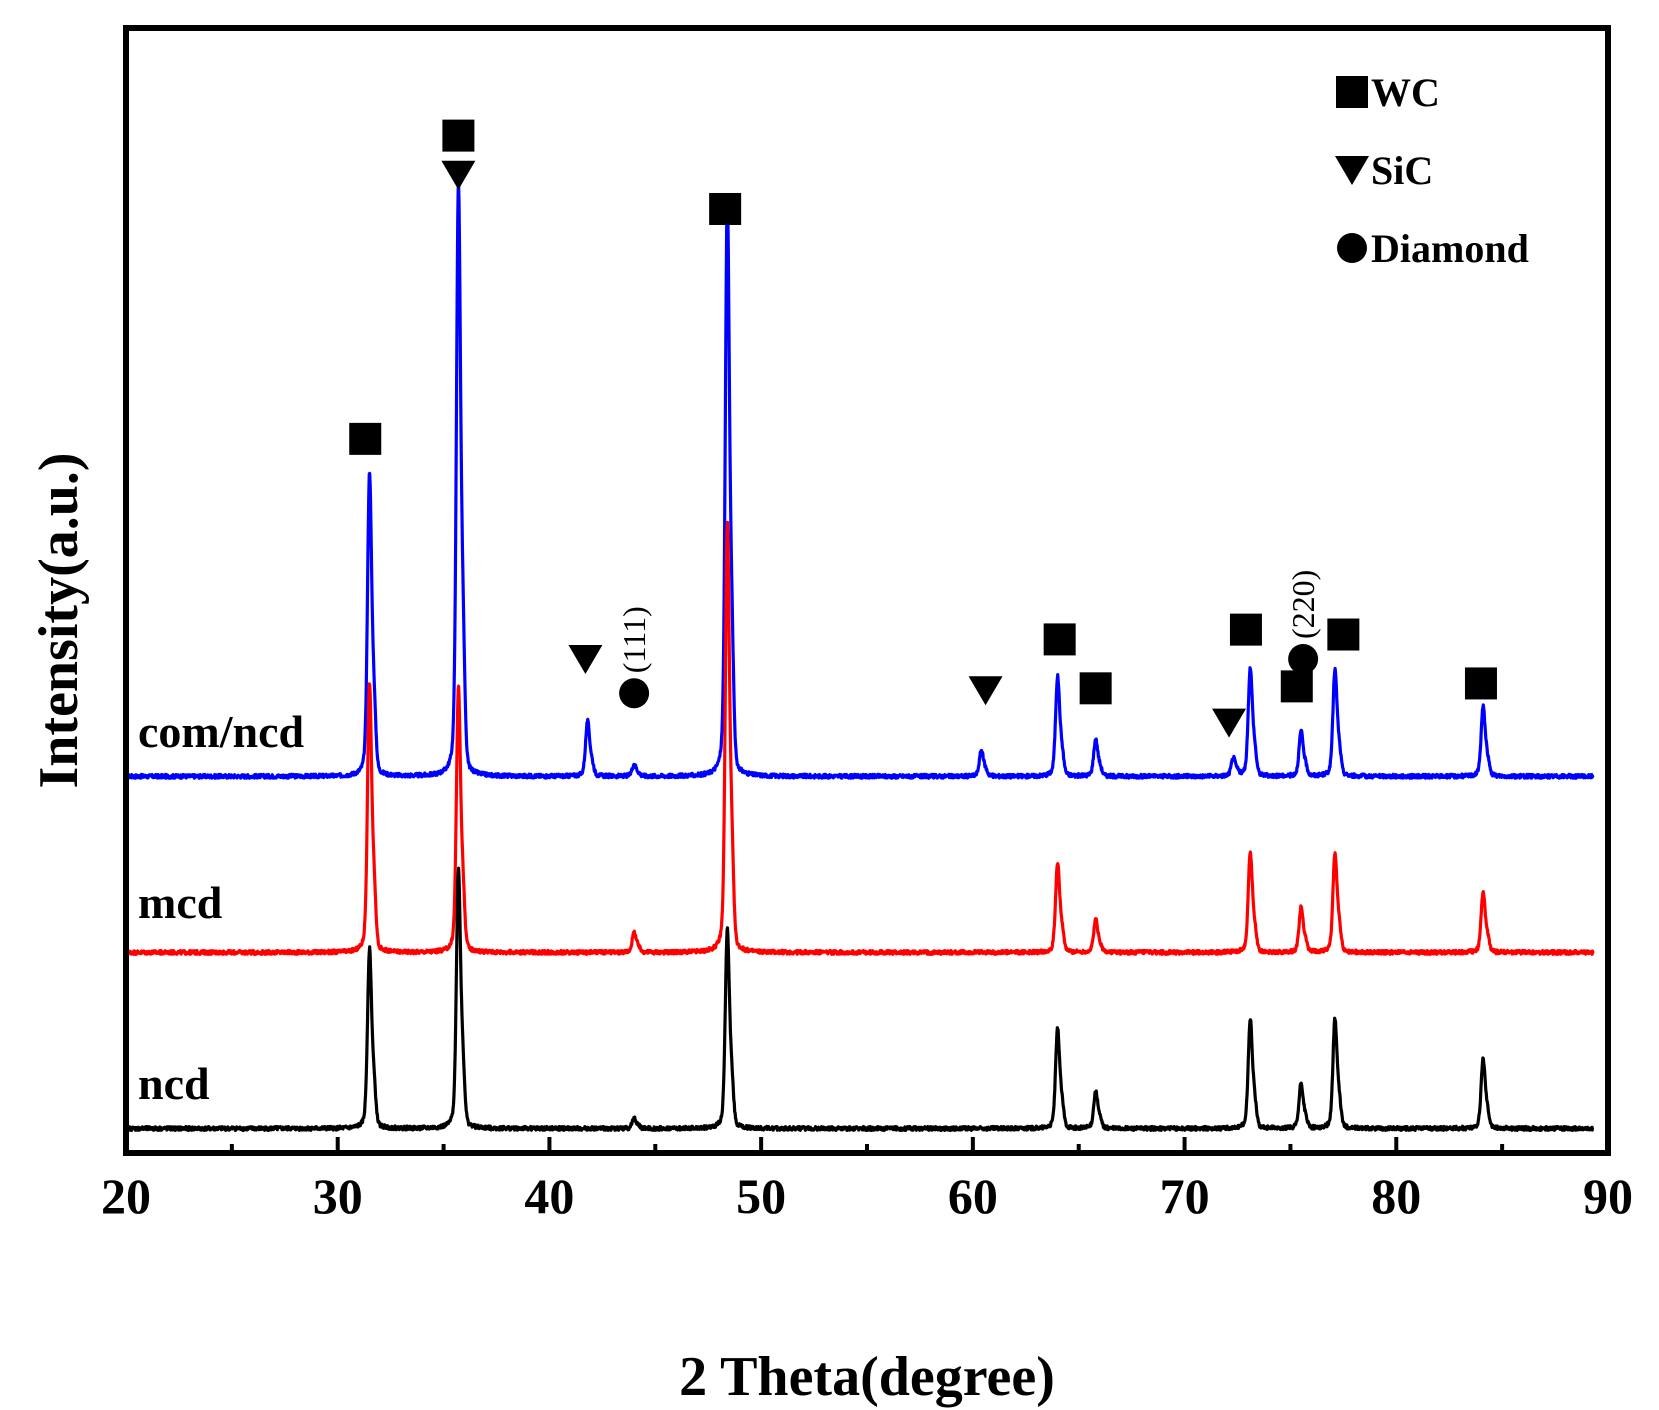 The height and width of the screenshot is (1410, 1659). Describe the element at coordinates (180, 902) in the screenshot. I see `series-label-mcd: mcd` at that location.